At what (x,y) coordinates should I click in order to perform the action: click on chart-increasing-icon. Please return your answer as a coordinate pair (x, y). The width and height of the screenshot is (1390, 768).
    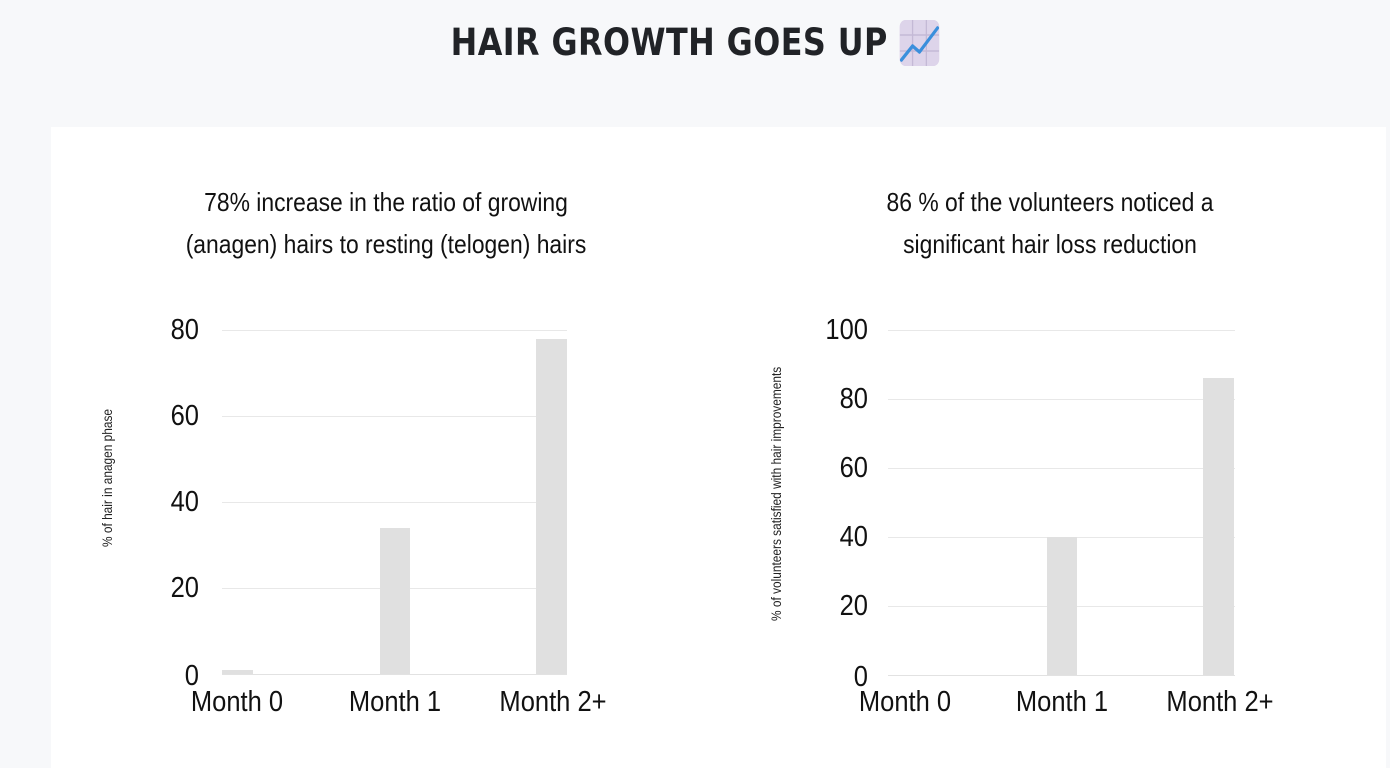
    Looking at the image, I should click on (919, 43).